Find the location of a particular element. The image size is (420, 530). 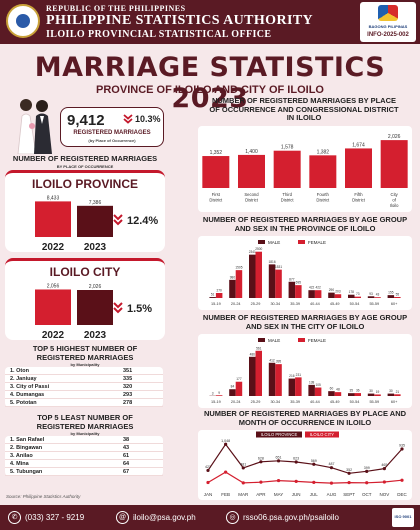

top5-least-subtitle: by Municipality is located at coordinates (85, 433).